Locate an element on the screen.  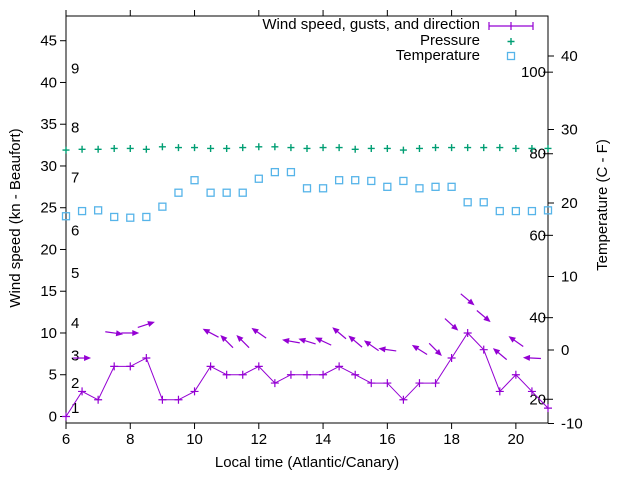
fahrenheit-scale-label: 80 is located at coordinates (537, 154).